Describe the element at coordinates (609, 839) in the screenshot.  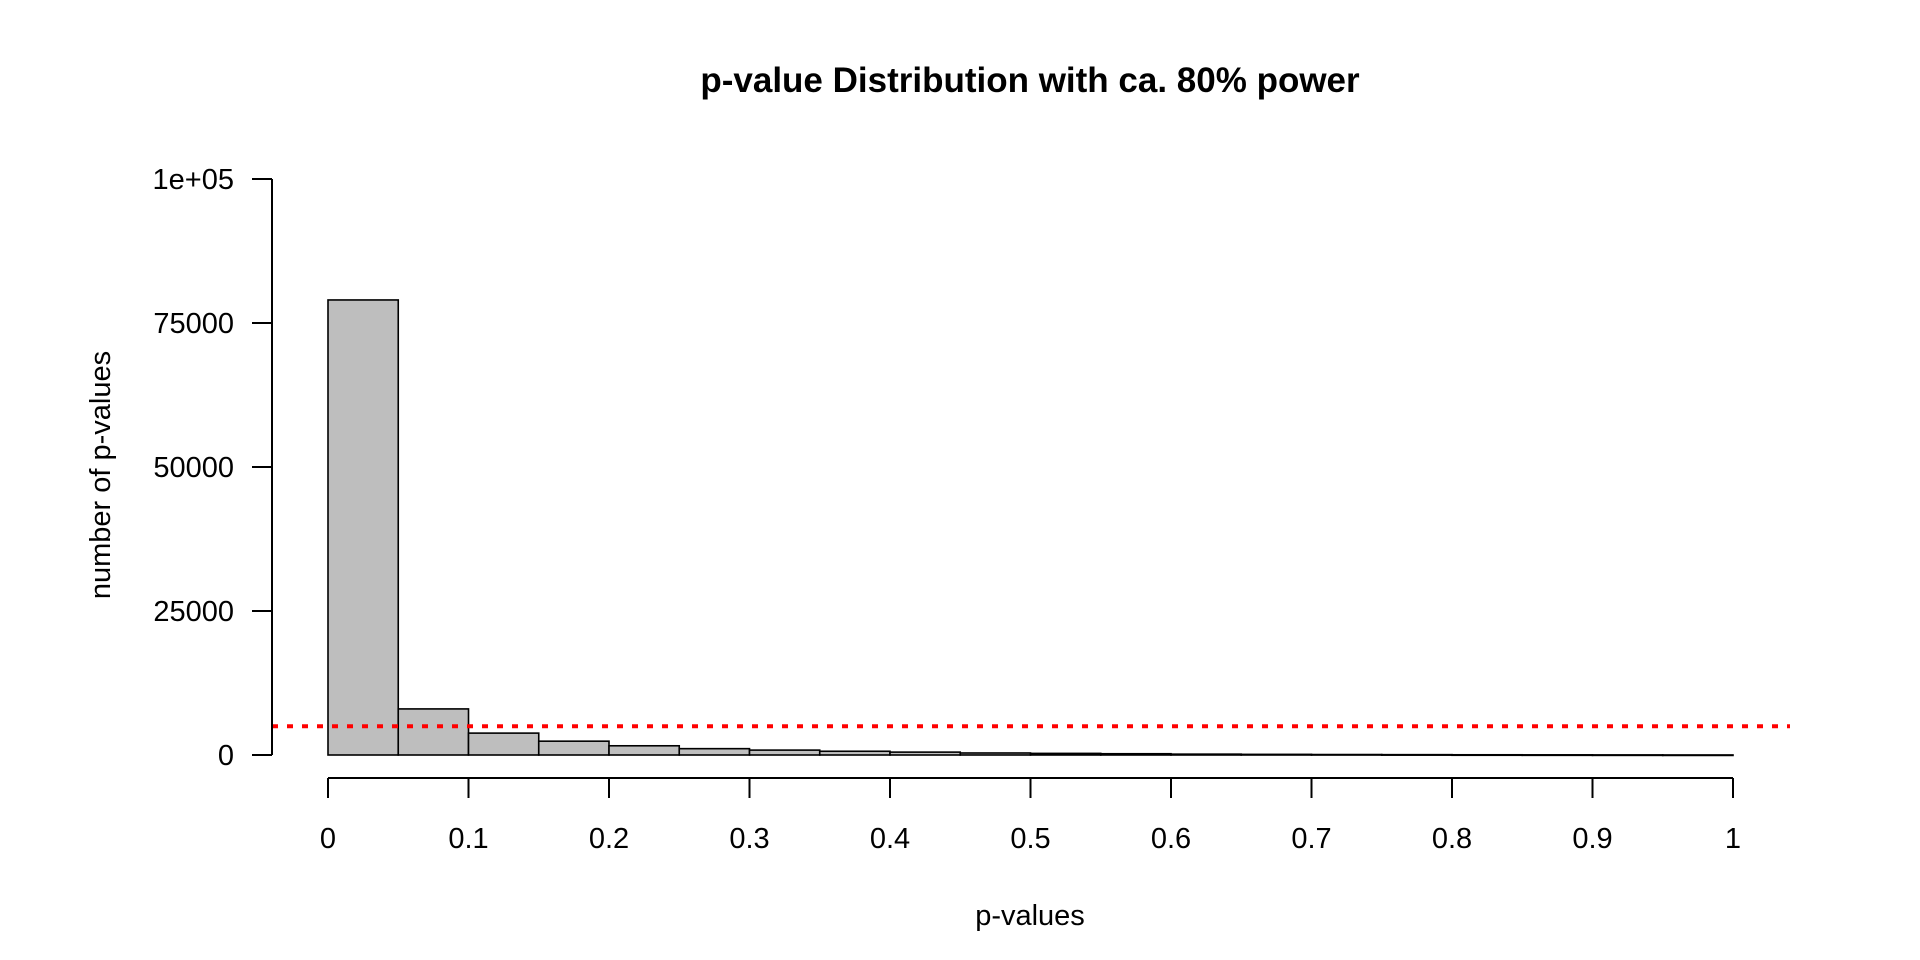
I see `x-tick-label-2: 0.2` at that location.